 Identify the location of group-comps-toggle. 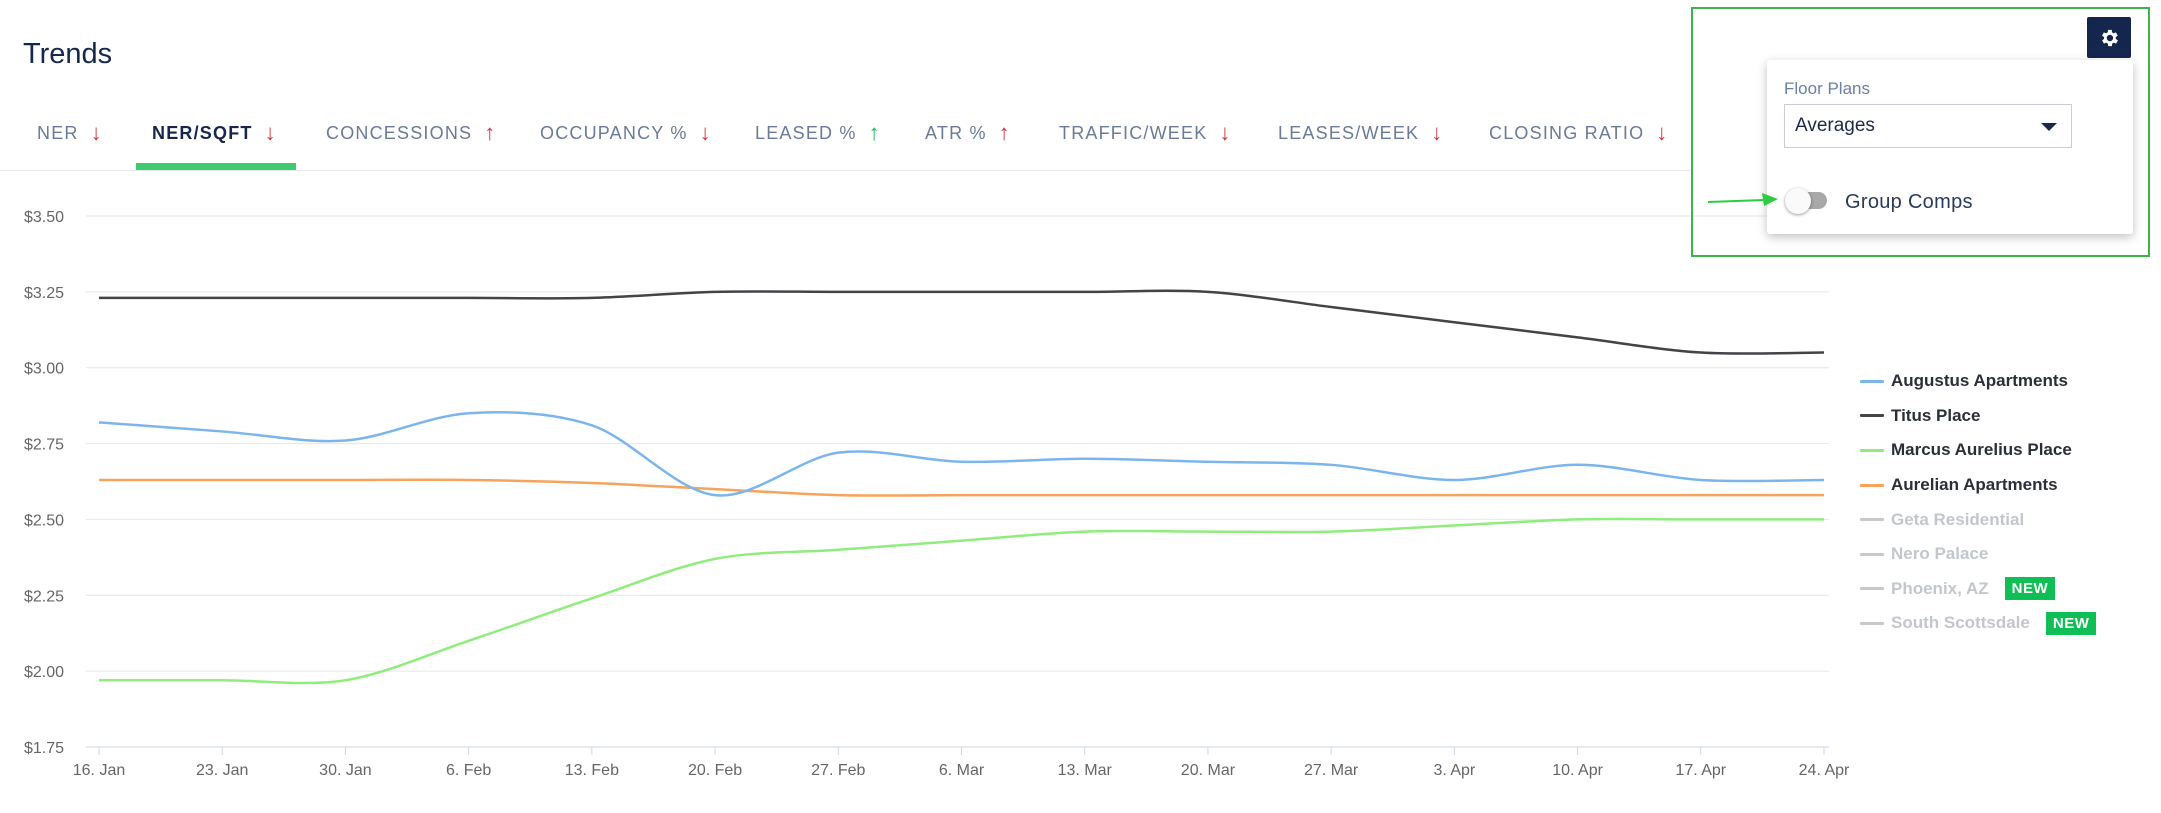
(1806, 201).